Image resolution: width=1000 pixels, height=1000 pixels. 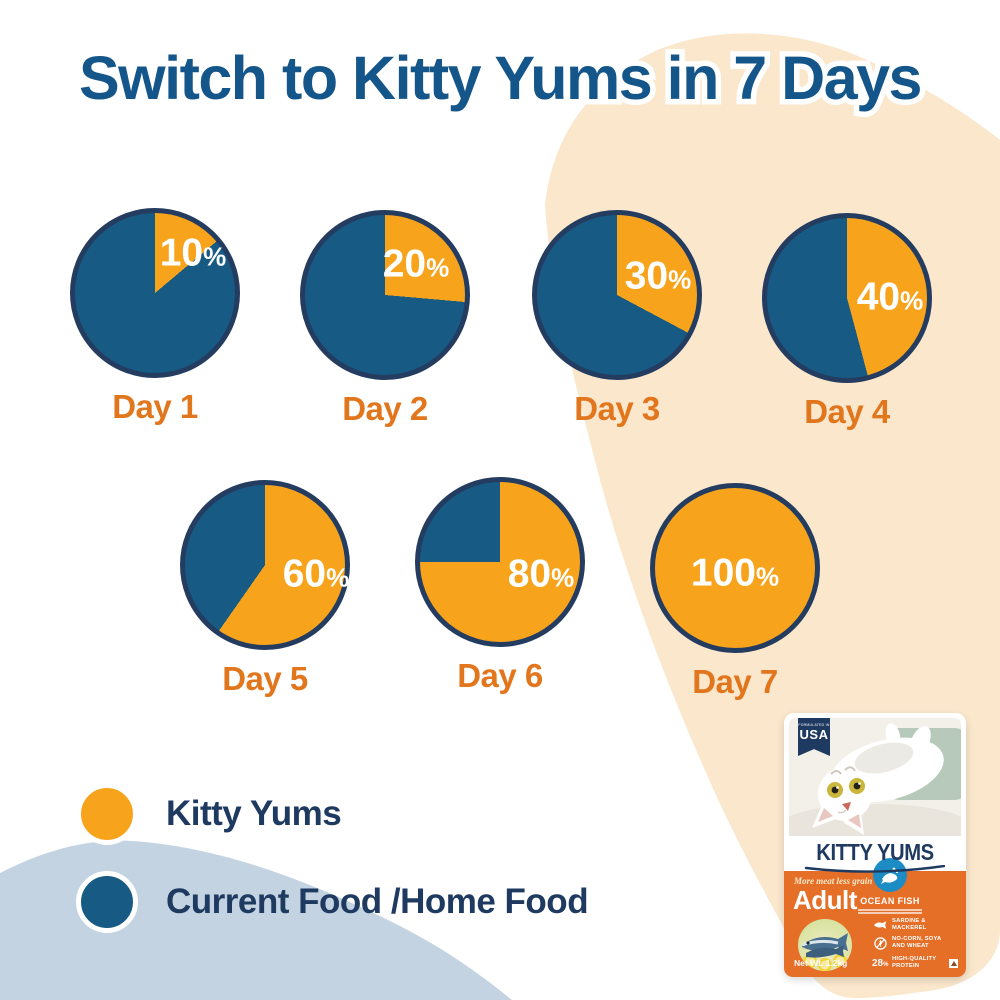 I want to click on page-title-outline: Switch to Kitty Yums in 7 Days, so click(x=500, y=77).